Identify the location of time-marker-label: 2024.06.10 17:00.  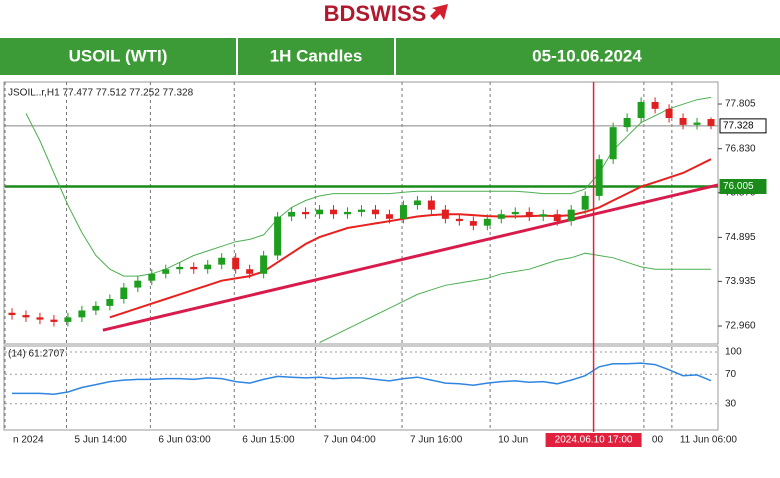
(594, 440).